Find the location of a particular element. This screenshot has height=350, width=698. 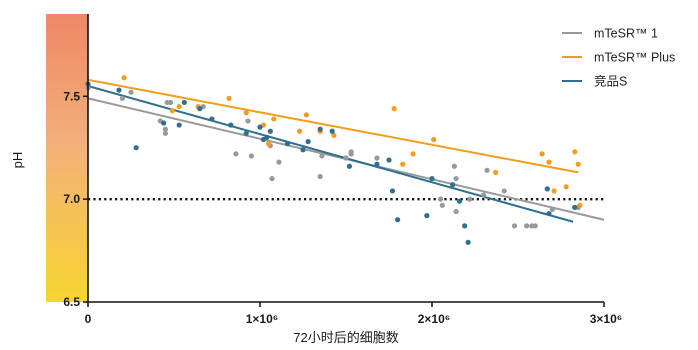

x-tick-label: 2×10⁶ is located at coordinates (434, 319).